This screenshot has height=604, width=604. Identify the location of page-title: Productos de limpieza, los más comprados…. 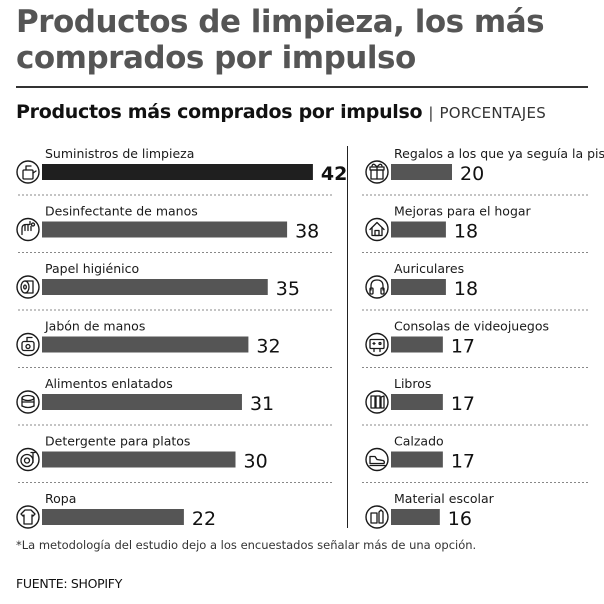
(280, 40).